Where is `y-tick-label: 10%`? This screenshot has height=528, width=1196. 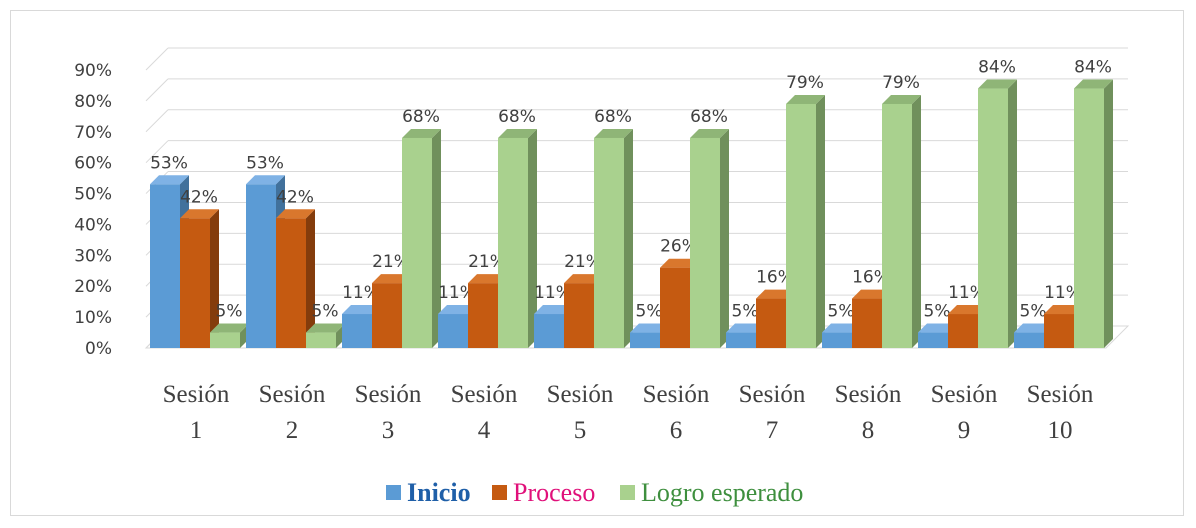 y-tick-label: 10% is located at coordinates (93, 318).